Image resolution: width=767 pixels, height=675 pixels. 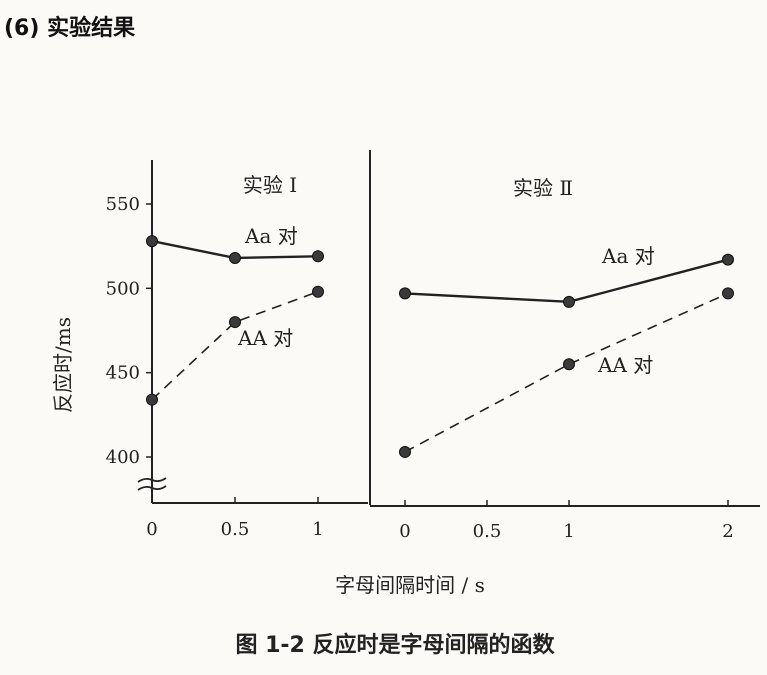 What do you see at coordinates (270, 185) in the screenshot?
I see `panel-title: 实验 Ⅰ` at bounding box center [270, 185].